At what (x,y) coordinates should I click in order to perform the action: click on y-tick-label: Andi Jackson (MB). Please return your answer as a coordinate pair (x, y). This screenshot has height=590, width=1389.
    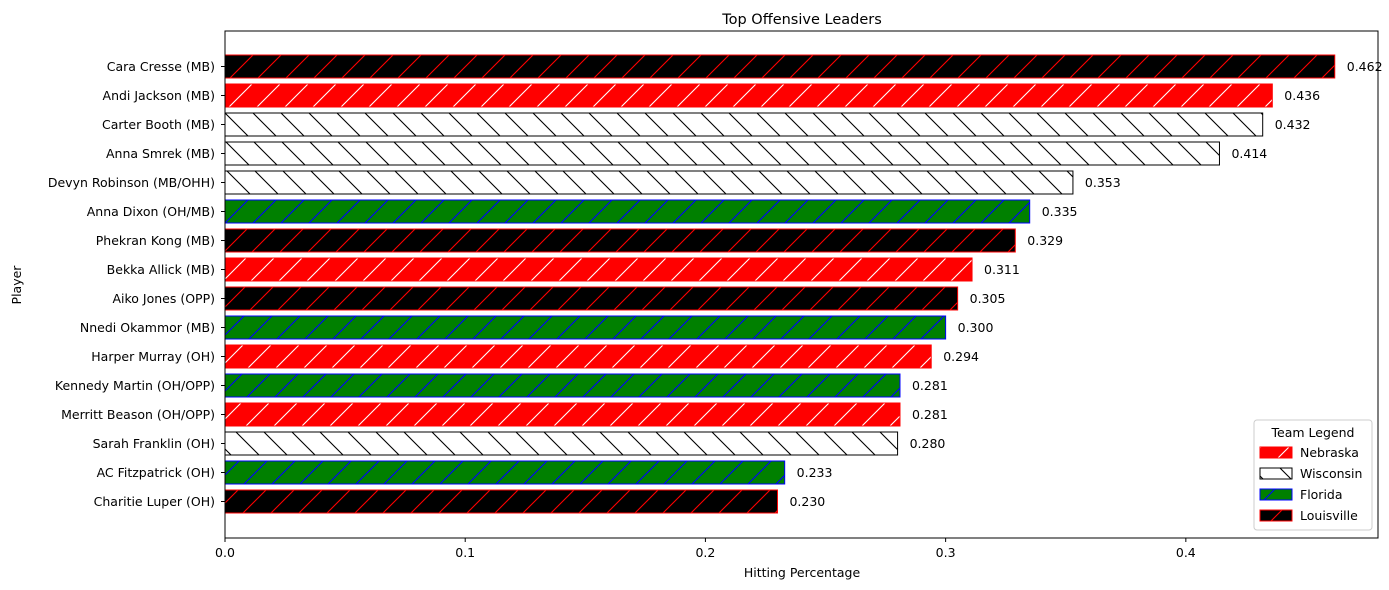
    Looking at the image, I should click on (159, 95).